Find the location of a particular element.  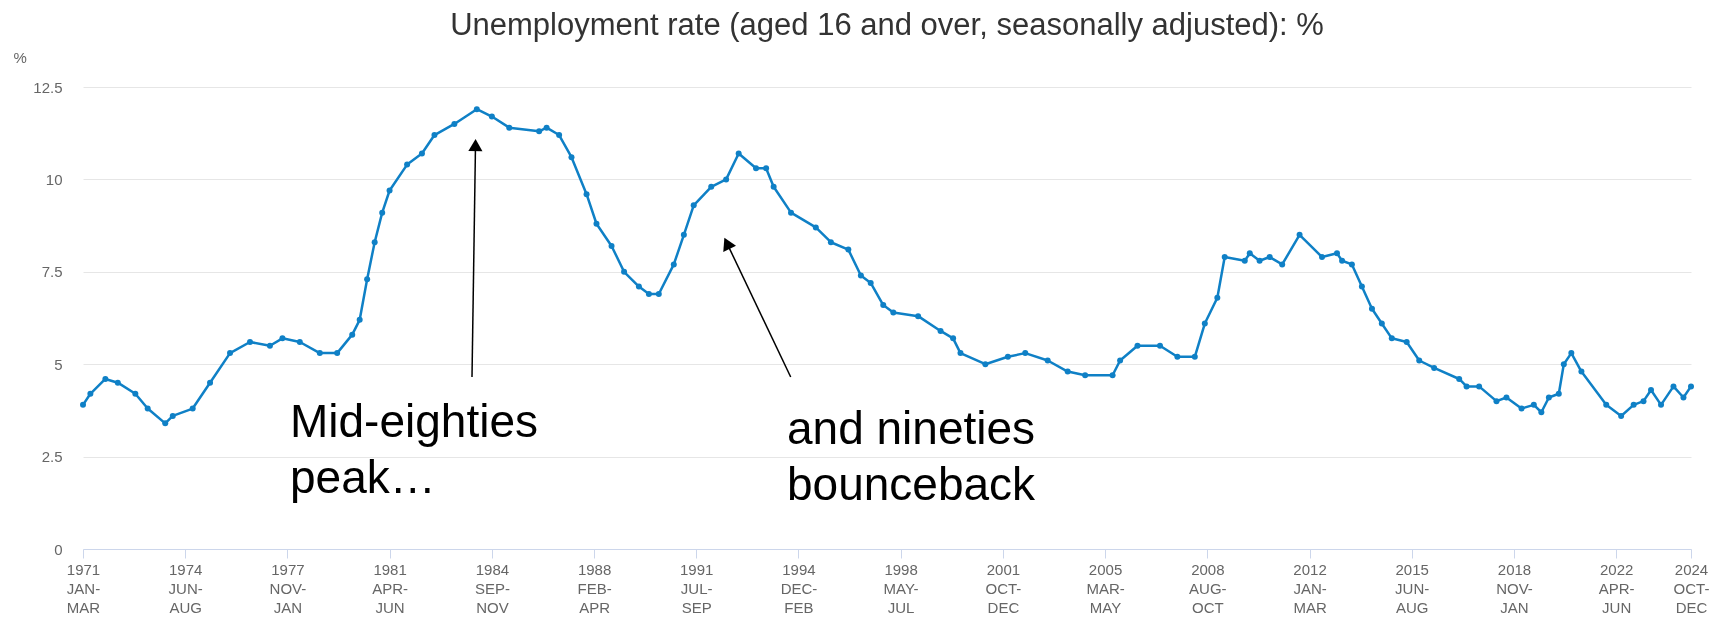

chart-title: Unemployment rate (aged 16 and over, seasonally adjusted): % is located at coordinates (887, 24).